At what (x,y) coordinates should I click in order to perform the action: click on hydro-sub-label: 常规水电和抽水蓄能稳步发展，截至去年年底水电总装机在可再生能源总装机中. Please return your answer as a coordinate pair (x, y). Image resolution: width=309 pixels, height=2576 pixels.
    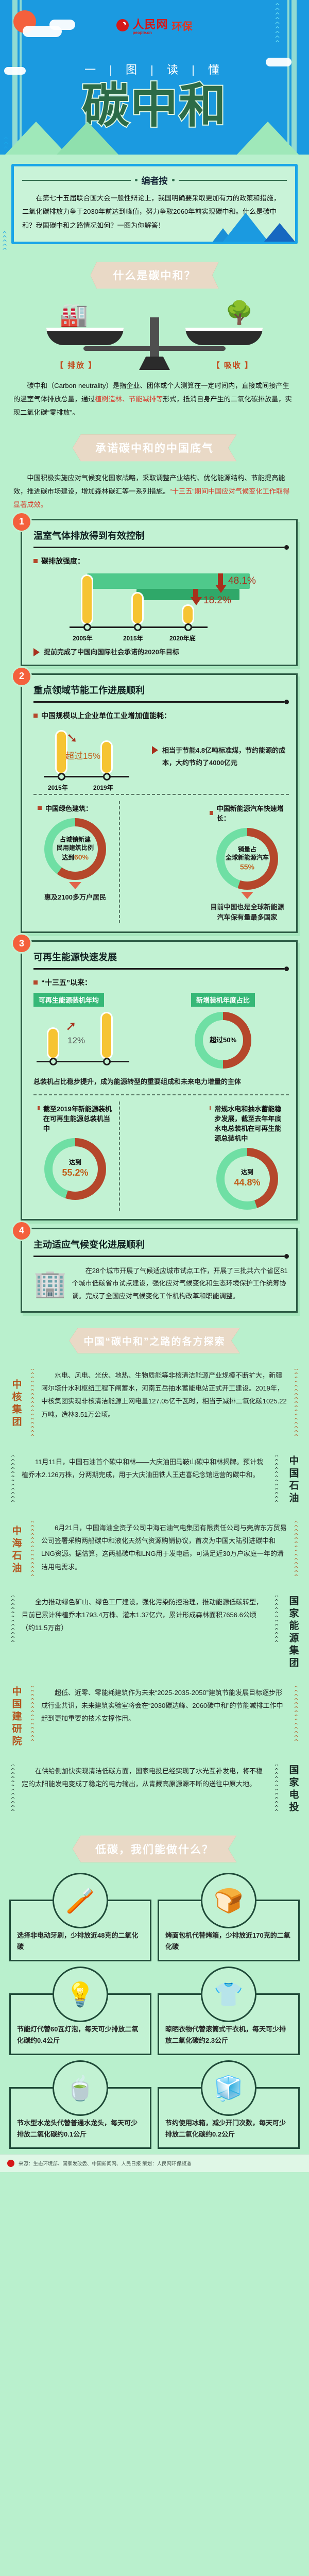
    Looking at the image, I should click on (247, 1123).